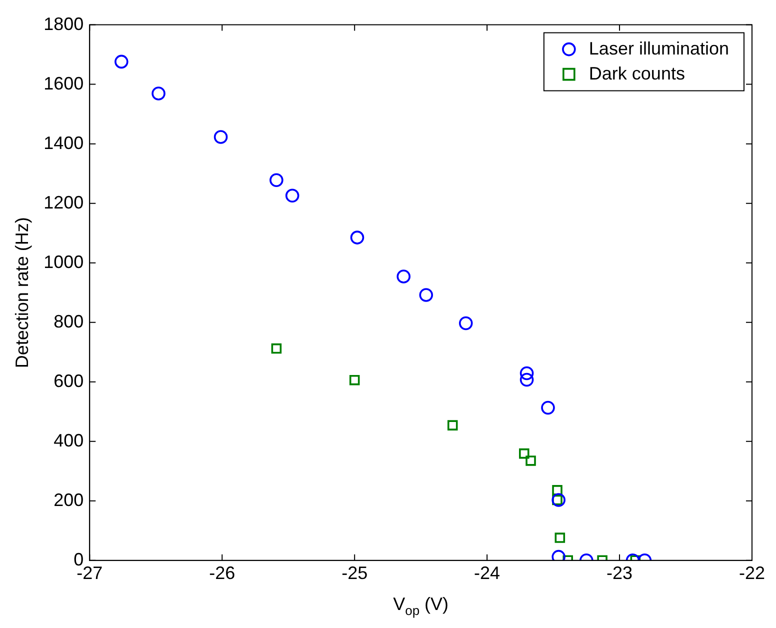 Image resolution: width=776 pixels, height=628 pixels. Describe the element at coordinates (69, 440) in the screenshot. I see `y-tick-label: 400` at that location.